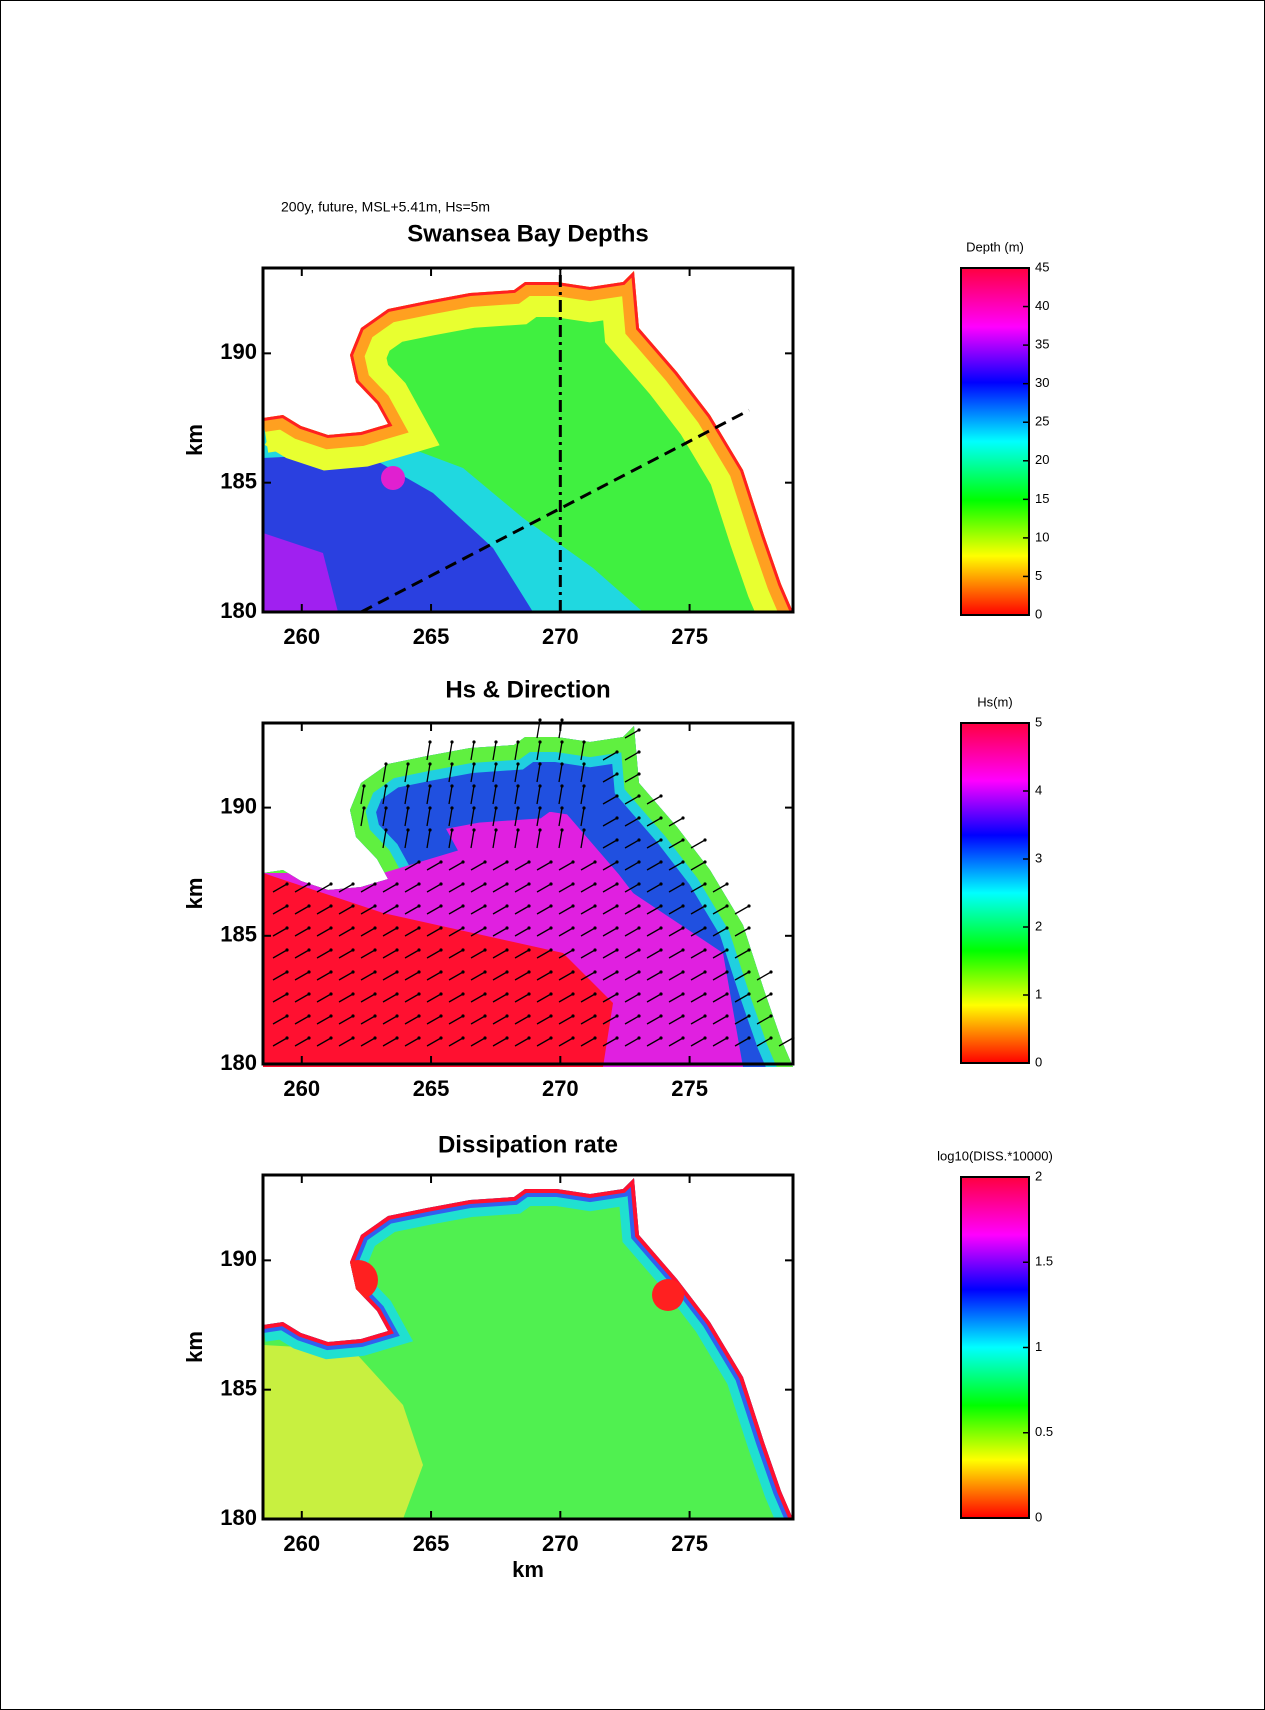  Describe the element at coordinates (528, 893) in the screenshot. I see `axes-frame` at that location.